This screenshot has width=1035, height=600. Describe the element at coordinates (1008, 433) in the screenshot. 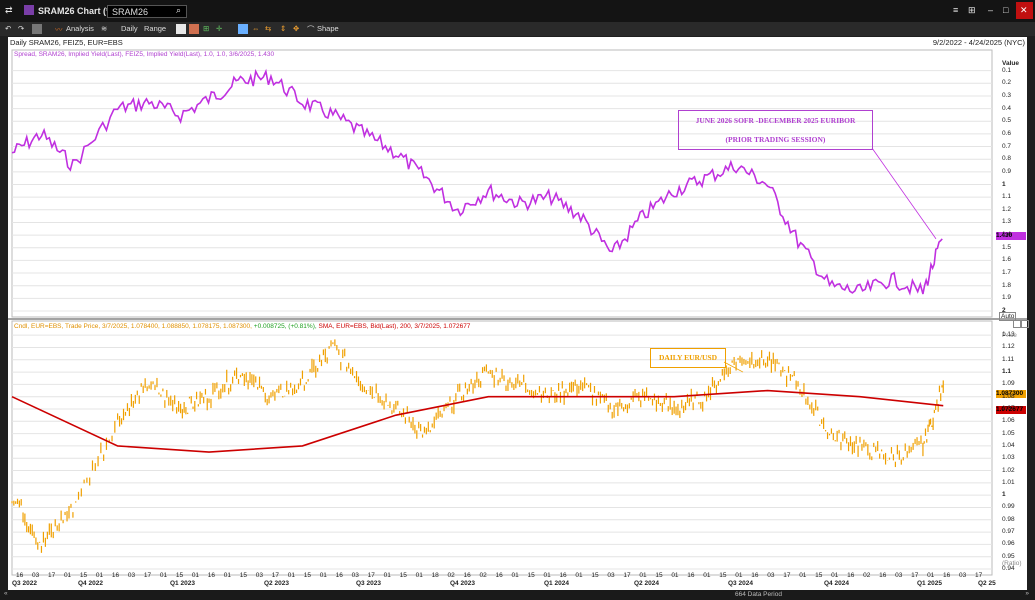

I see `lower-tick-label: 1.05` at that location.